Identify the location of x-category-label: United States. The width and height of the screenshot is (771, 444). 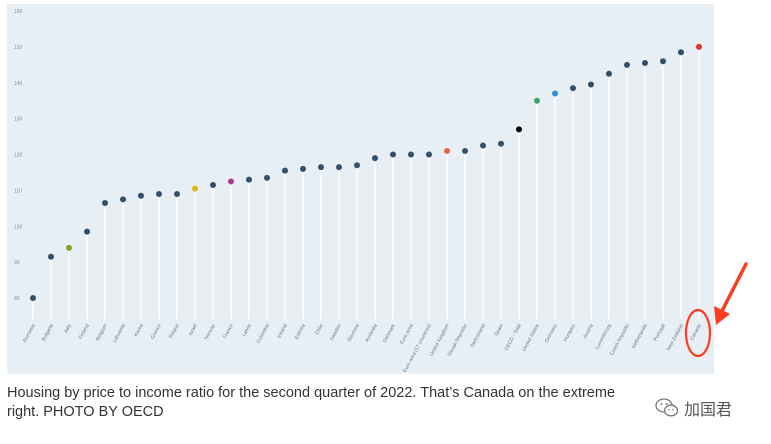
(531, 338).